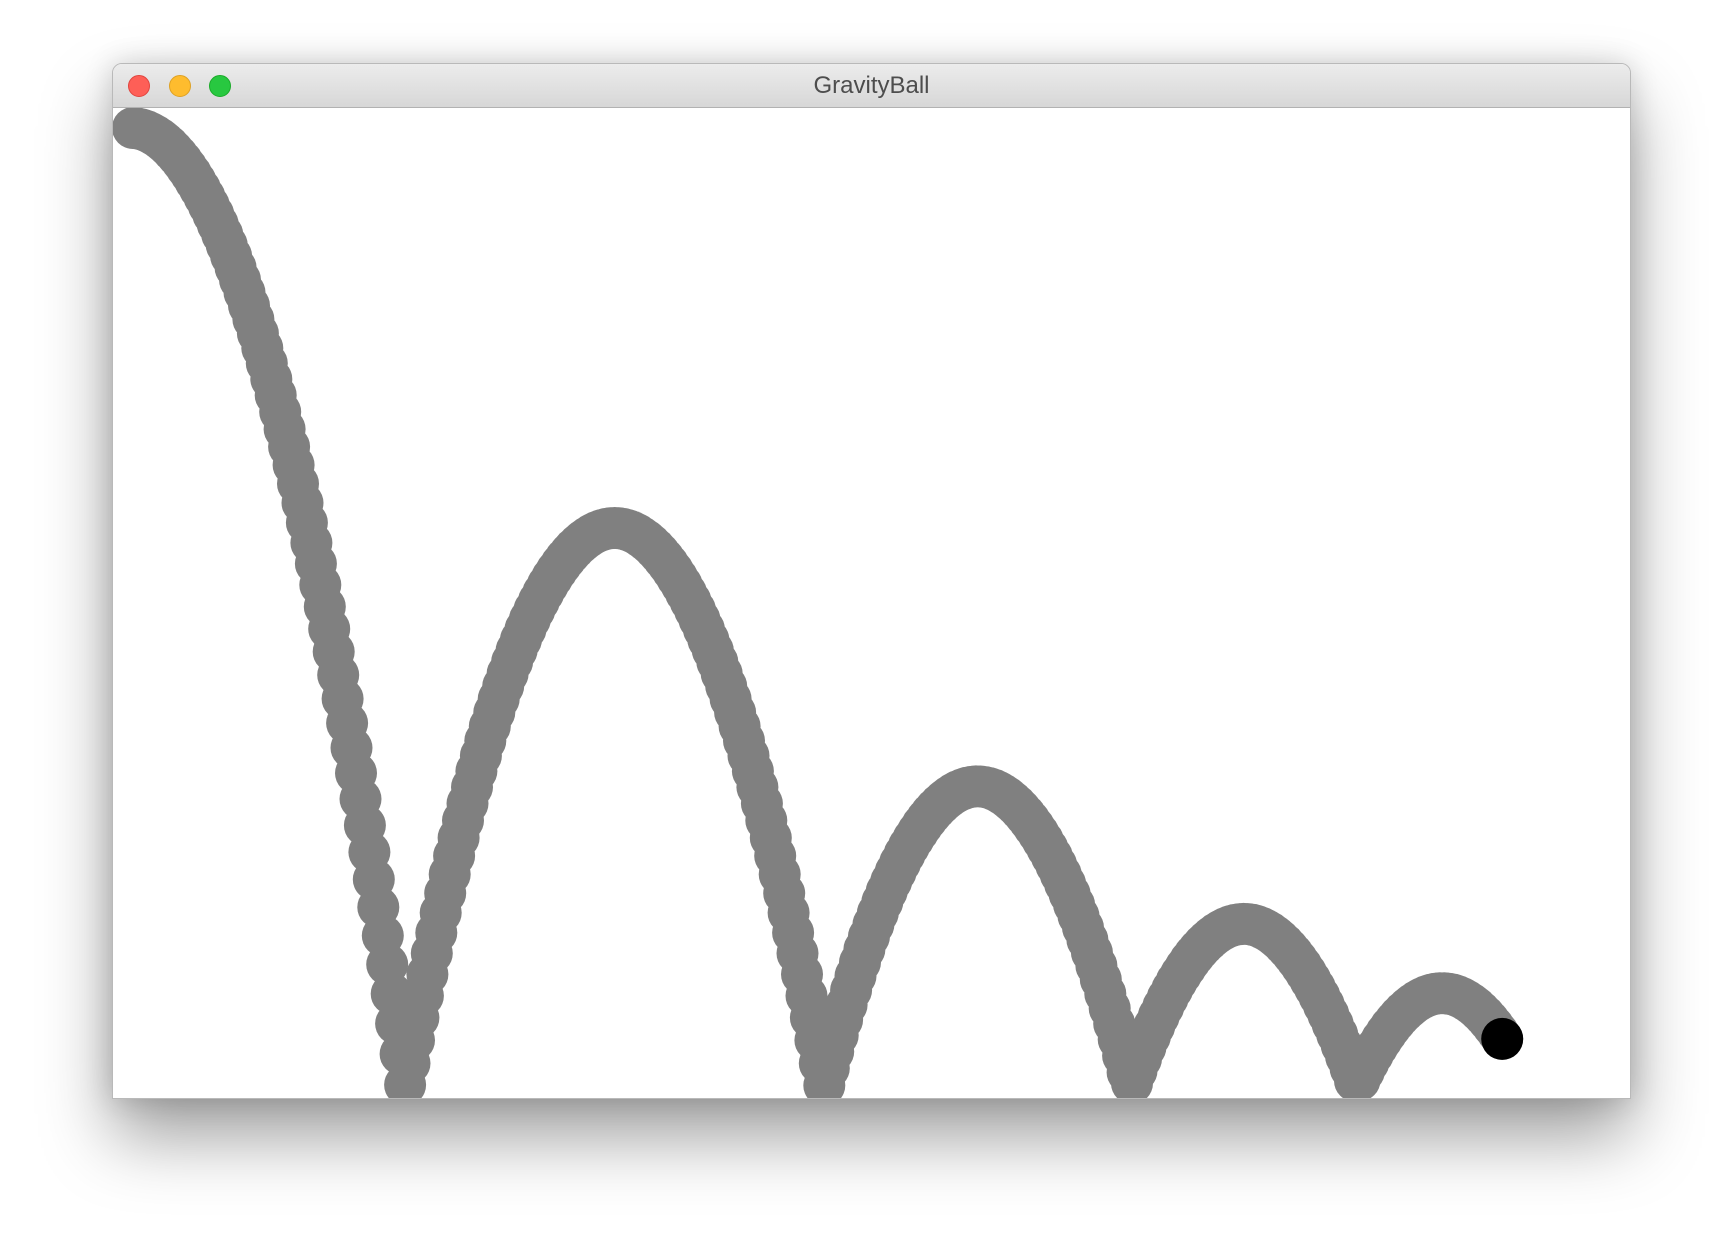 This screenshot has width=1732, height=1252. Describe the element at coordinates (180, 86) in the screenshot. I see `minimize-button` at that location.